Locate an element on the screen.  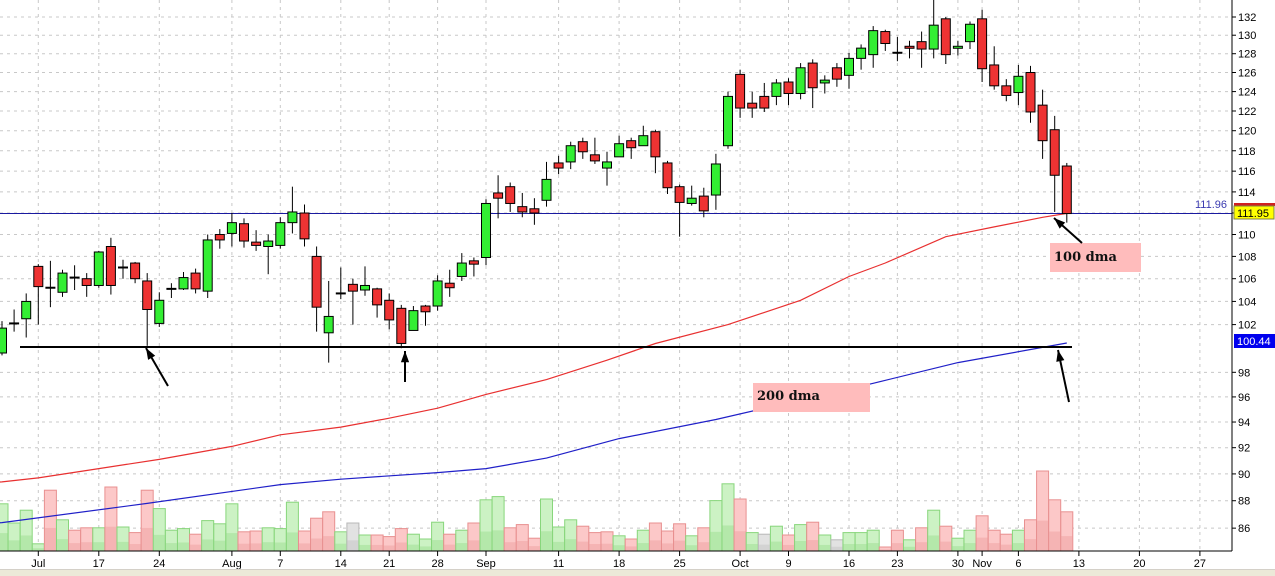
x-tick-label: 7 is located at coordinates (280, 564).